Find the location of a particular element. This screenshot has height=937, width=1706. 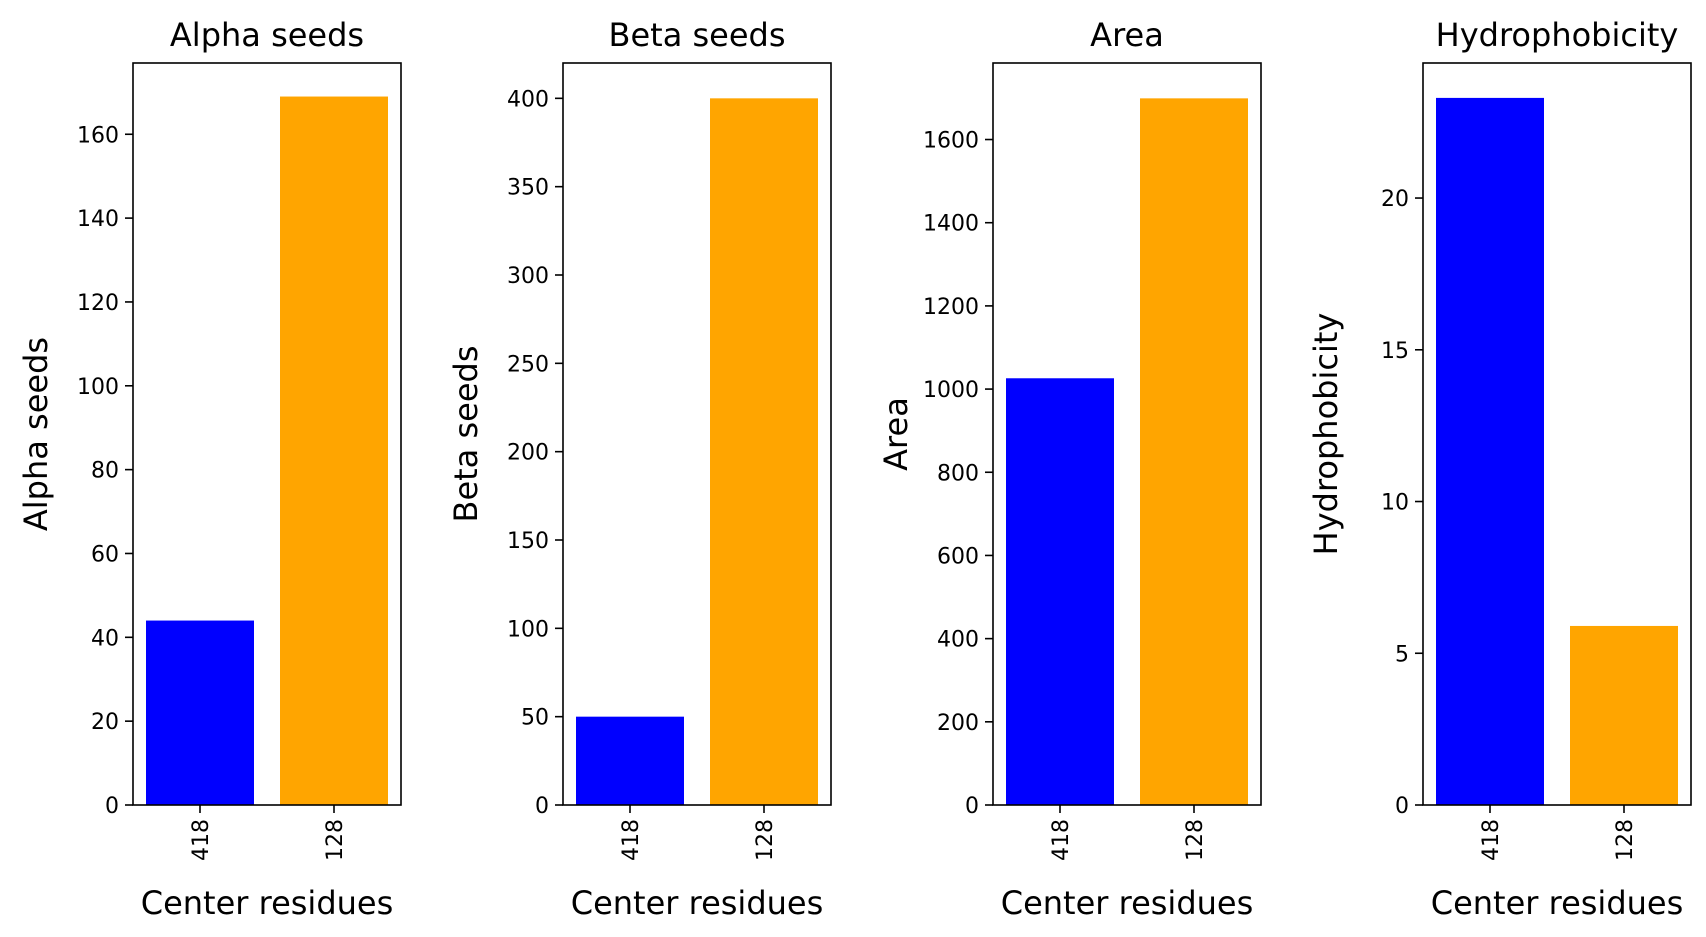

chart-title: Alpha seeds is located at coordinates (267, 35).